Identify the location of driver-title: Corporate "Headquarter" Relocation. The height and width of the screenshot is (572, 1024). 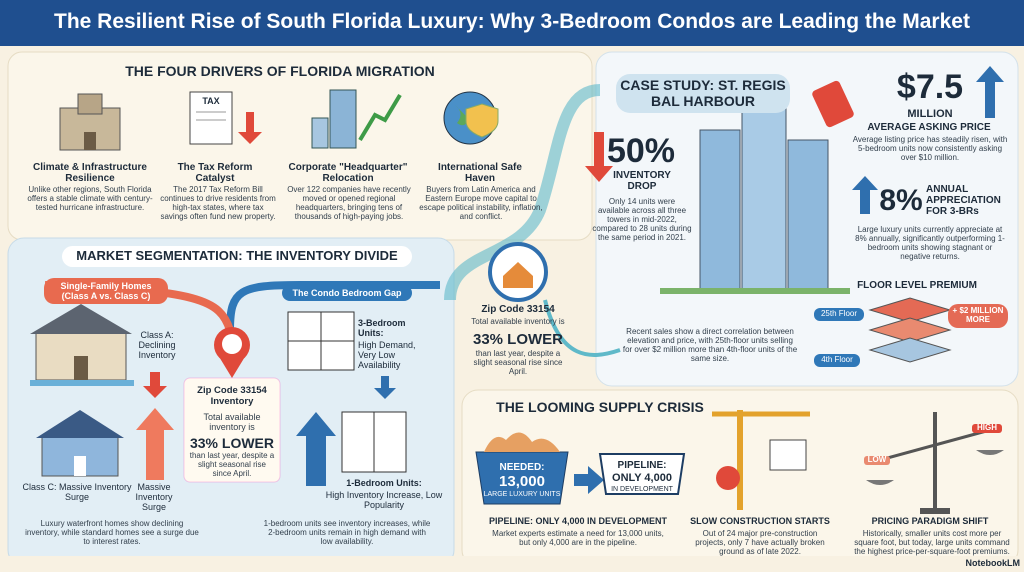
(348, 173).